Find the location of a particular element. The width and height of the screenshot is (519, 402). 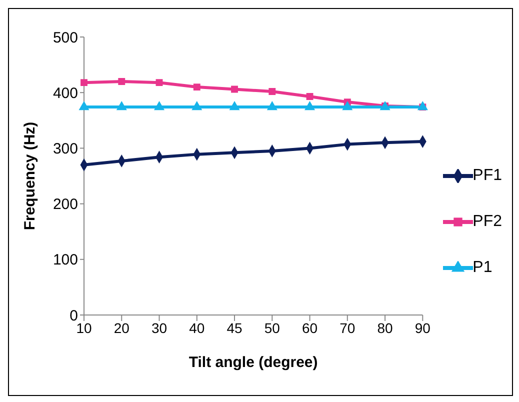

y-tick-label: 400 is located at coordinates (65, 93).